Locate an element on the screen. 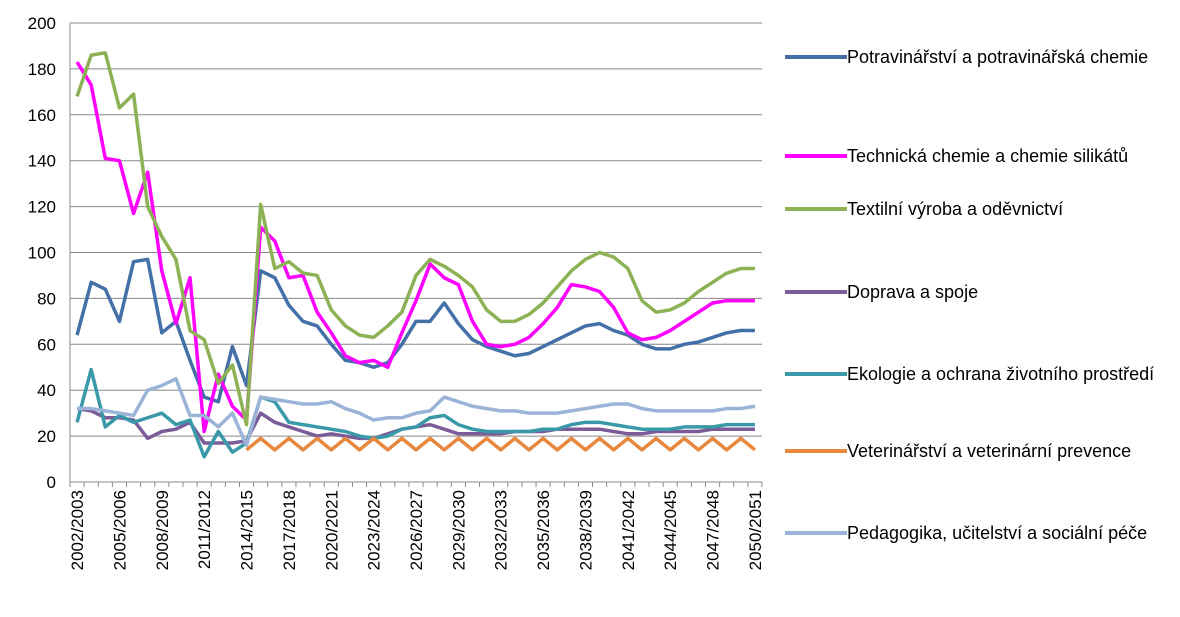 Image resolution: width=1180 pixels, height=617 pixels. legend-label: Doprava a spoje is located at coordinates (913, 292).